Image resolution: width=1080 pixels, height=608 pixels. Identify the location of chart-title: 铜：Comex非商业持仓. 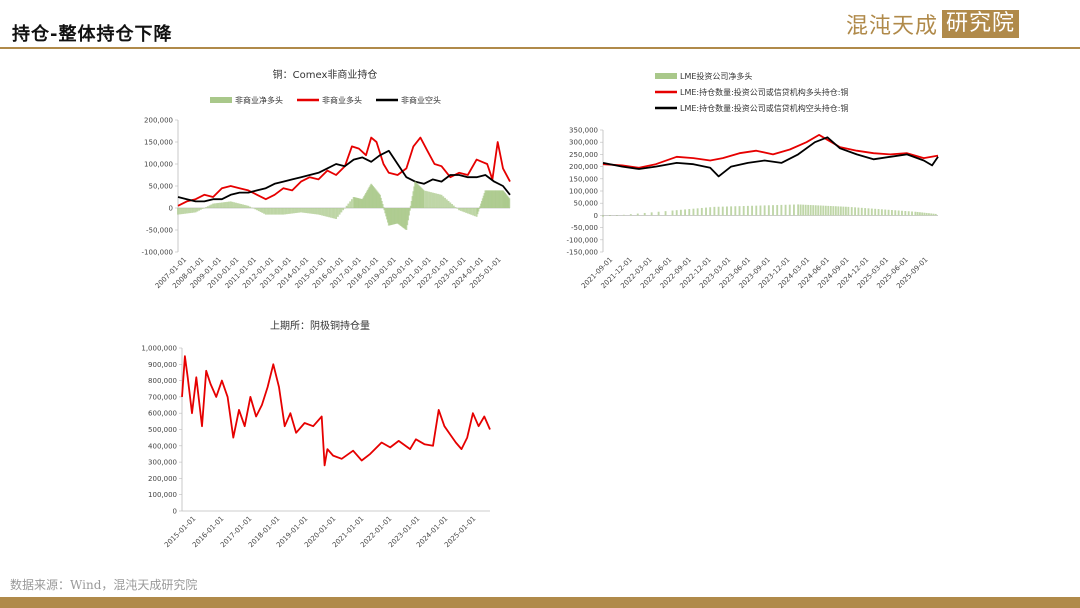
(325, 74).